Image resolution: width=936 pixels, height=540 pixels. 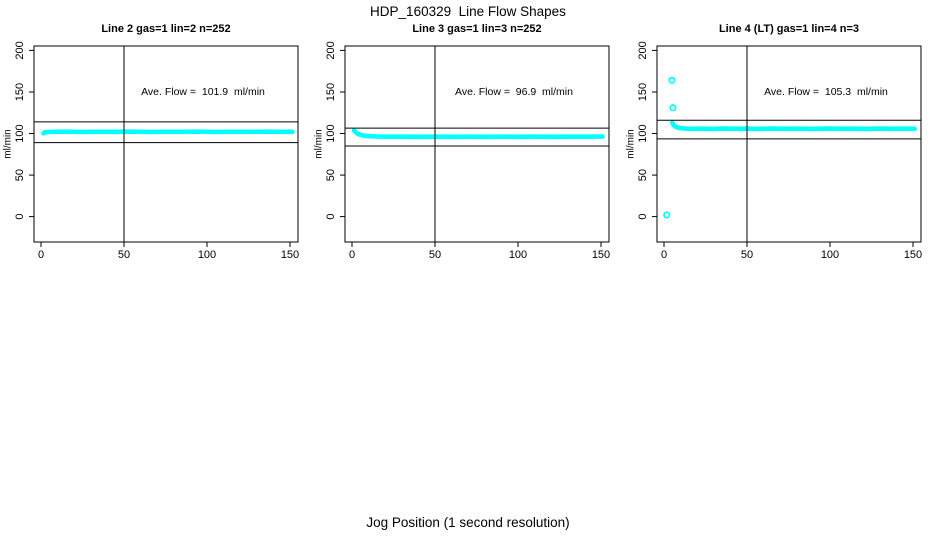 What do you see at coordinates (789, 29) in the screenshot?
I see `subplot-title-line-4: Line 4 (LT) gas=1 lin=4 n=3` at bounding box center [789, 29].